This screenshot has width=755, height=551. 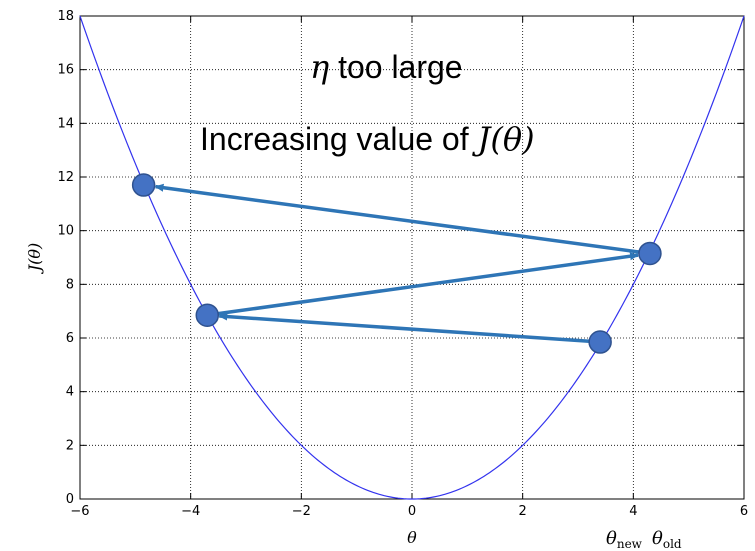 I want to click on y-tick-label: 6, so click(x=70, y=338).